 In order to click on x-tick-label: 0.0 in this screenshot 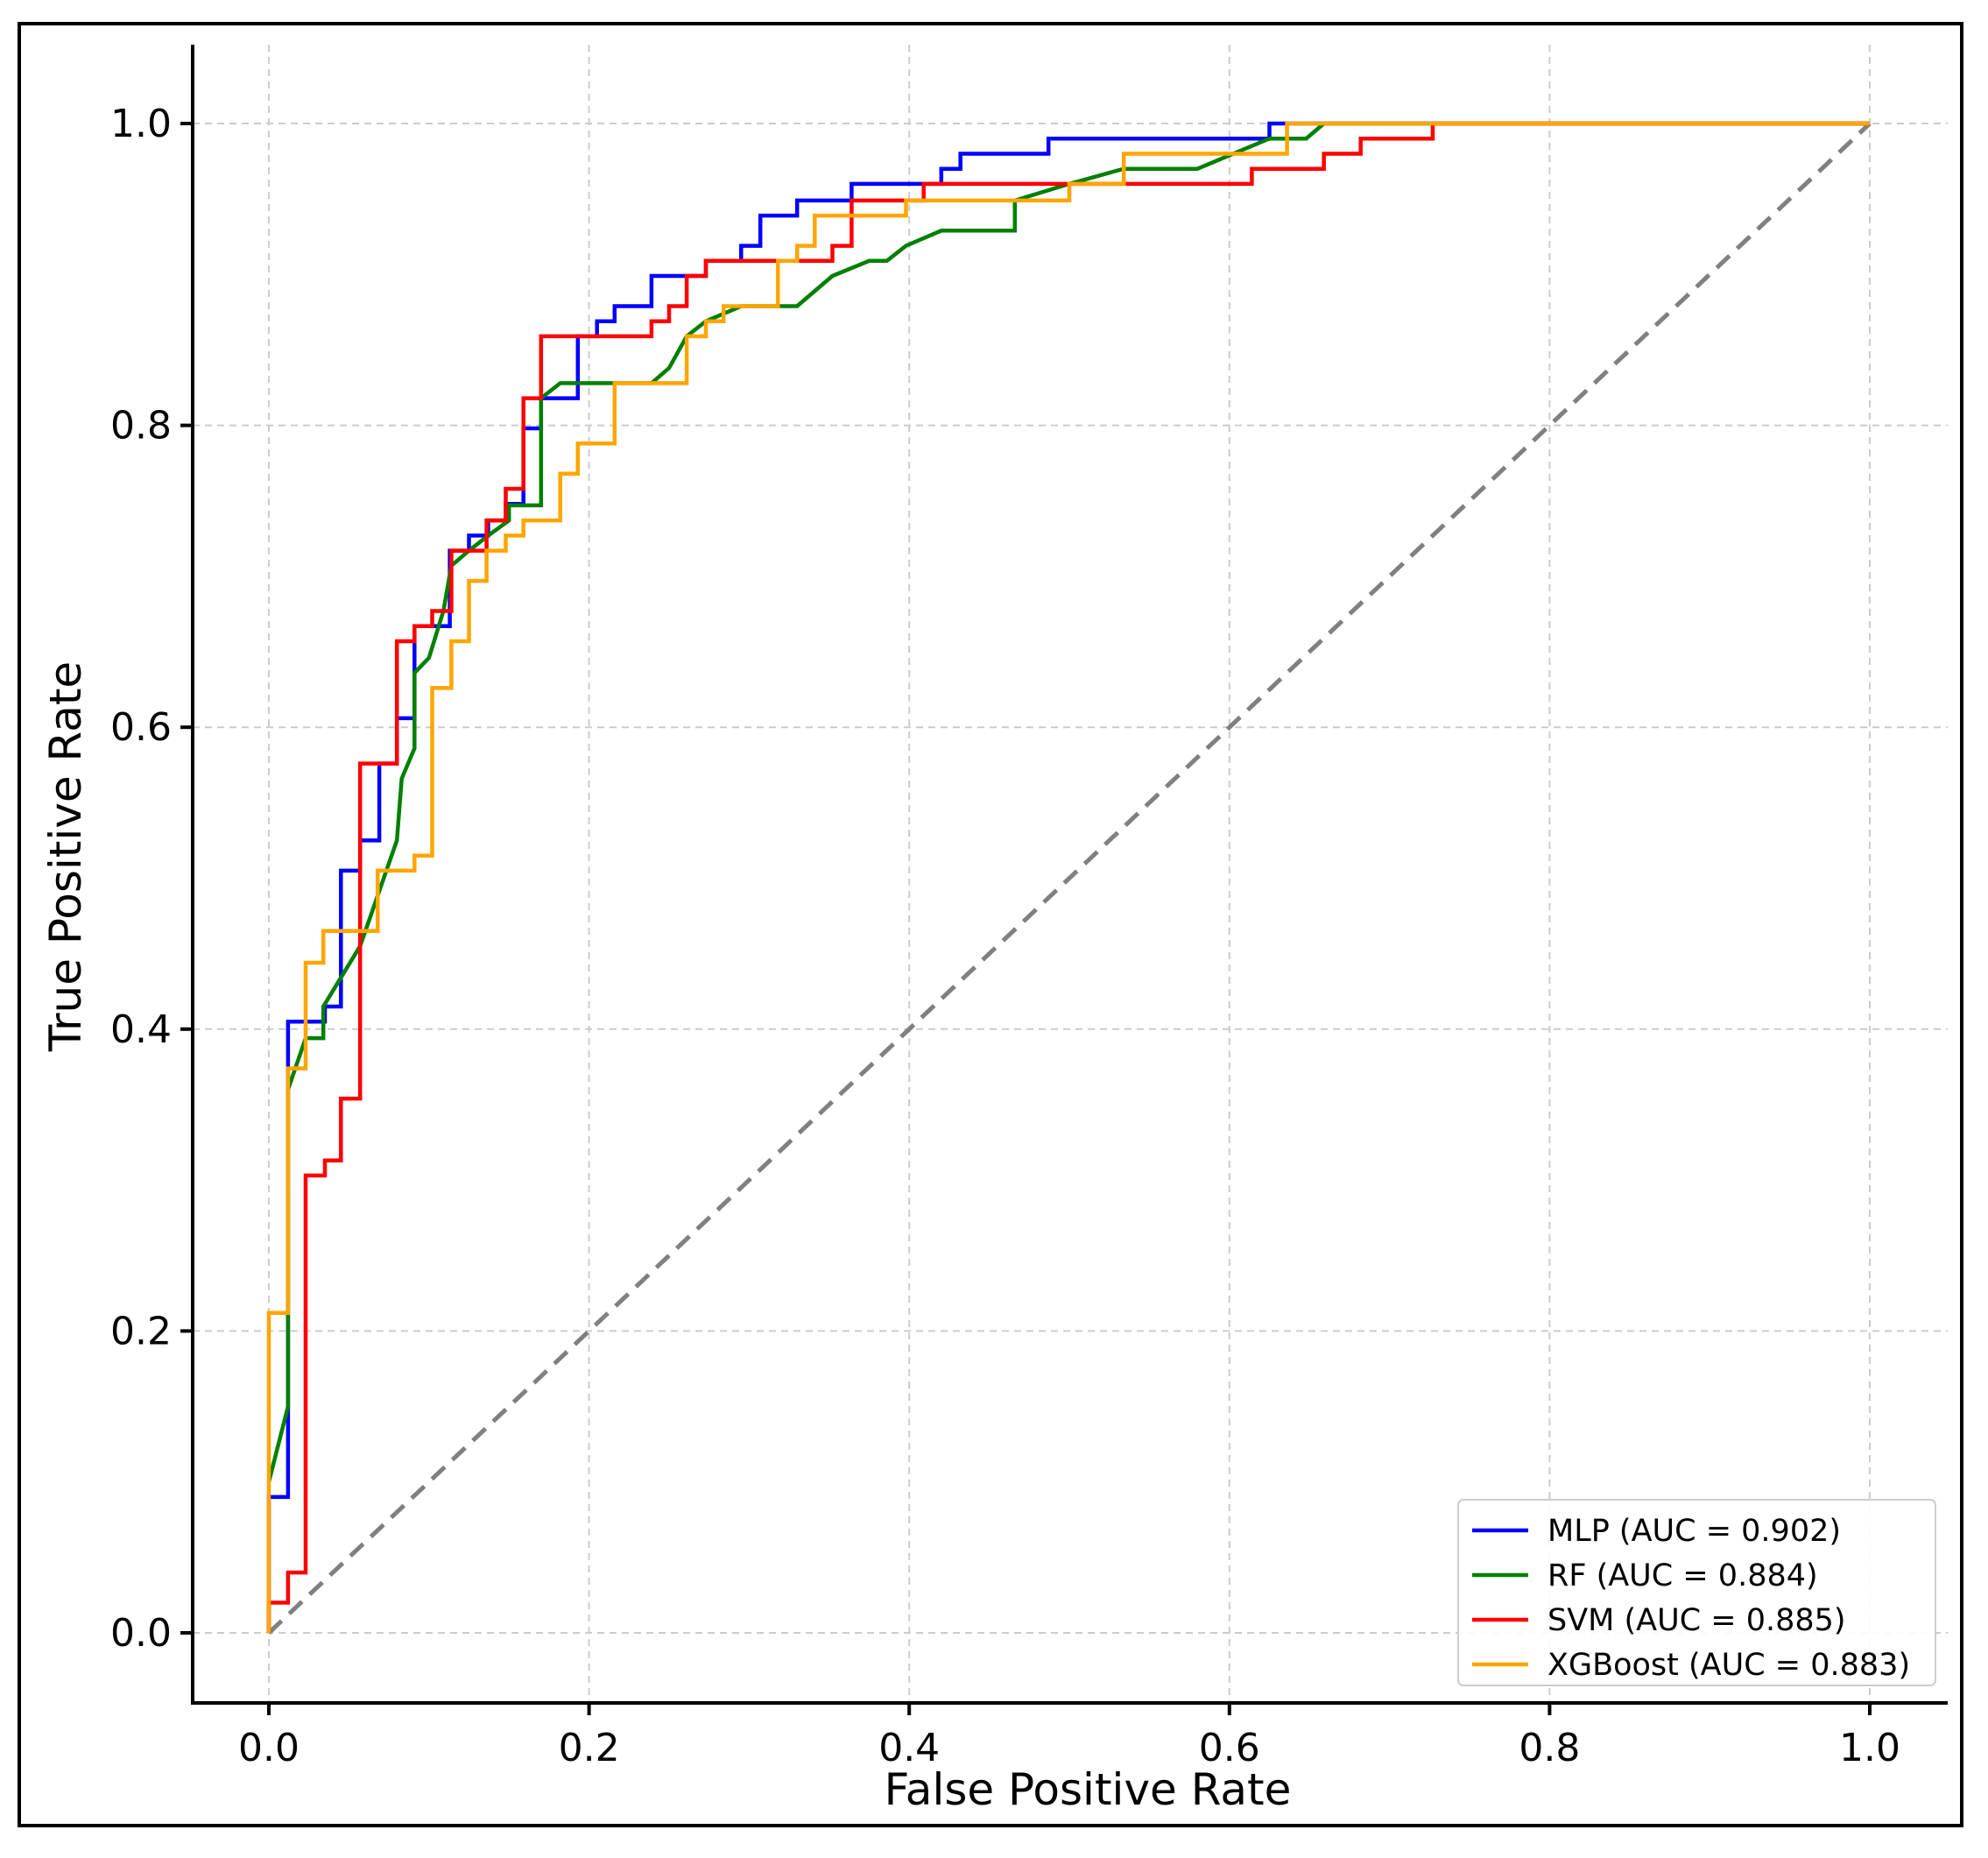, I will do `click(269, 1748)`.